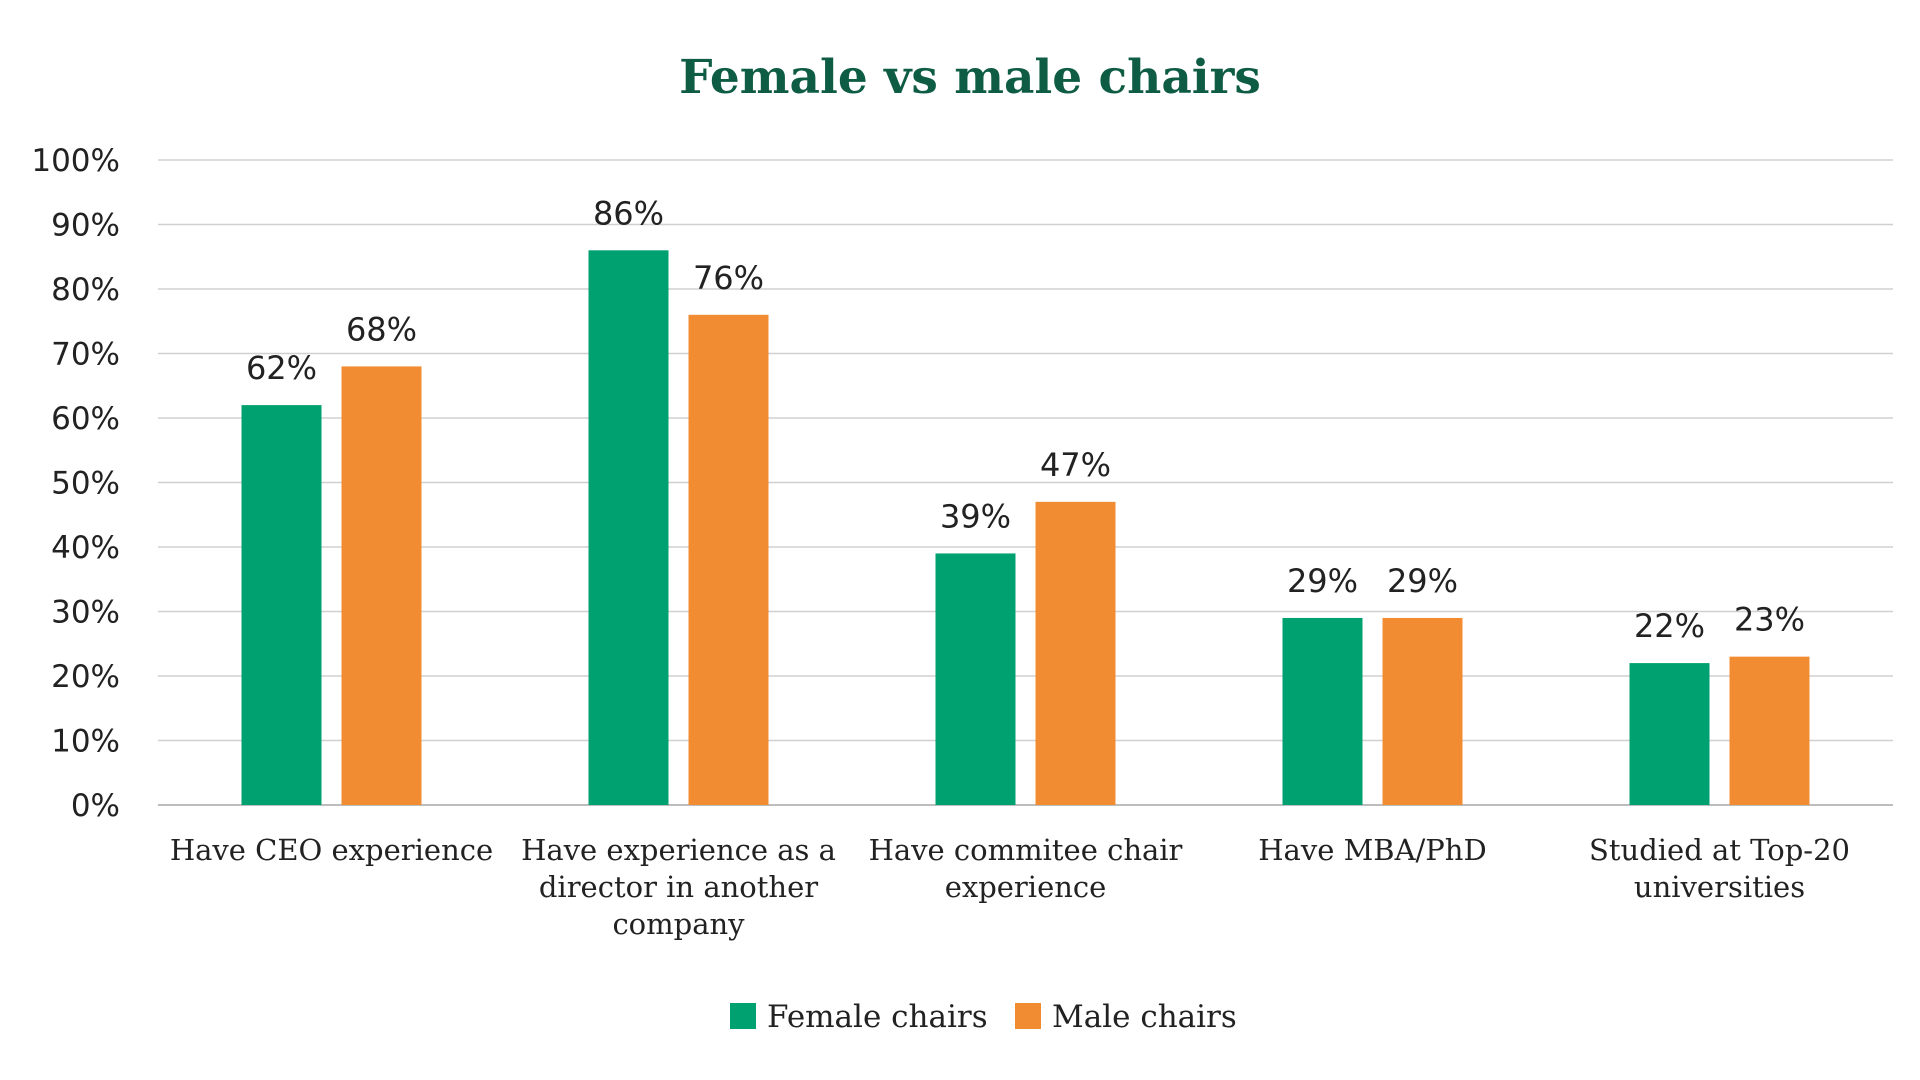 The image size is (1920, 1080). I want to click on legend: Female chairs Male chairs, so click(983, 1017).